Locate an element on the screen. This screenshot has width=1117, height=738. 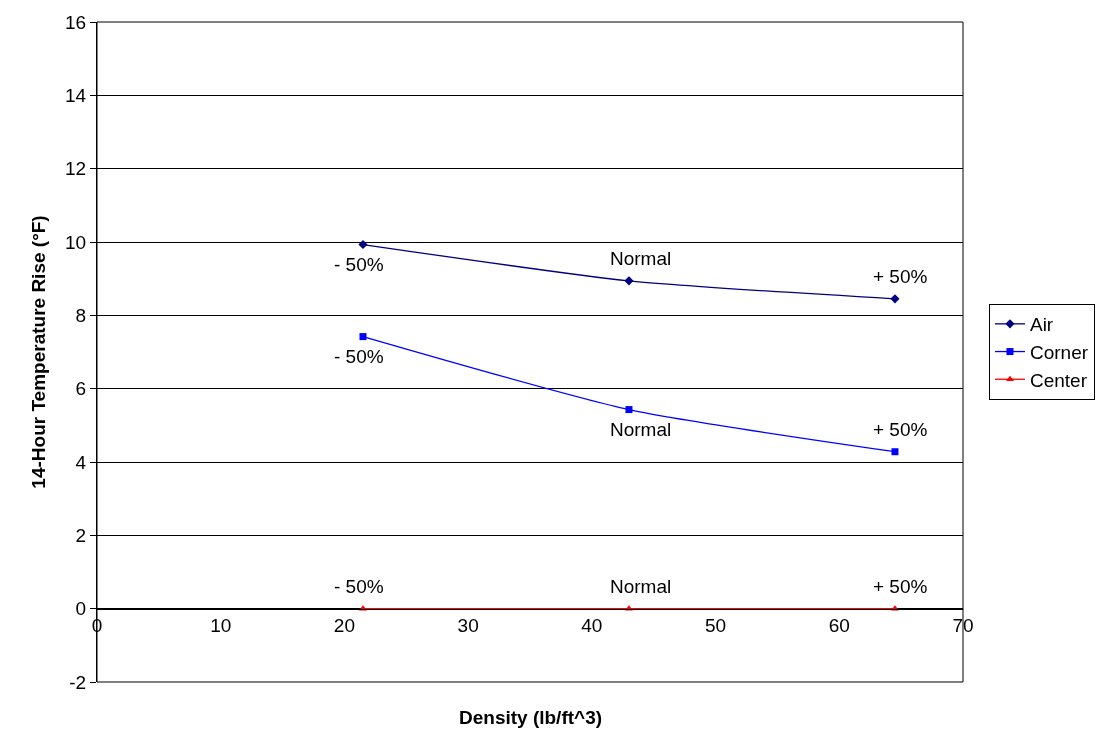
legend-label: Center is located at coordinates (1058, 380).